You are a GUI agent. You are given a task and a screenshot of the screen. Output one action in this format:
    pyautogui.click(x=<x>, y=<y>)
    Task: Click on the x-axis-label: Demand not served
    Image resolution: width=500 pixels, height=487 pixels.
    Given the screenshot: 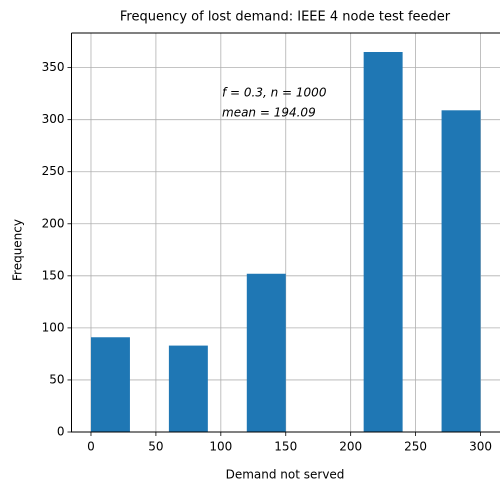 What is the action you would take?
    pyautogui.click(x=285, y=475)
    